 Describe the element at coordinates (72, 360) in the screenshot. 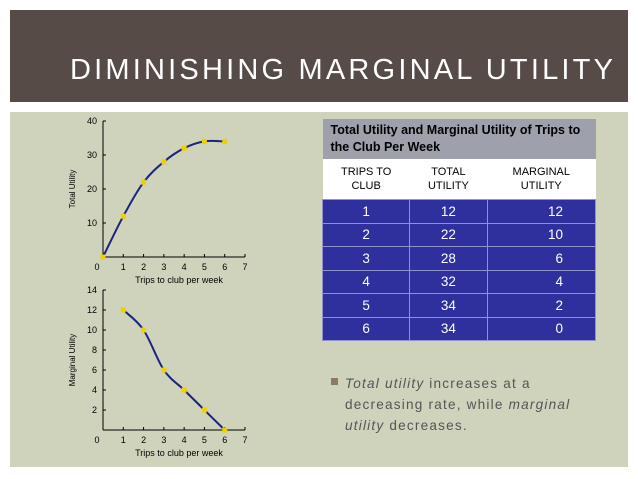

I see `marginal-utility-y-axis-label: Marginal Utility` at that location.